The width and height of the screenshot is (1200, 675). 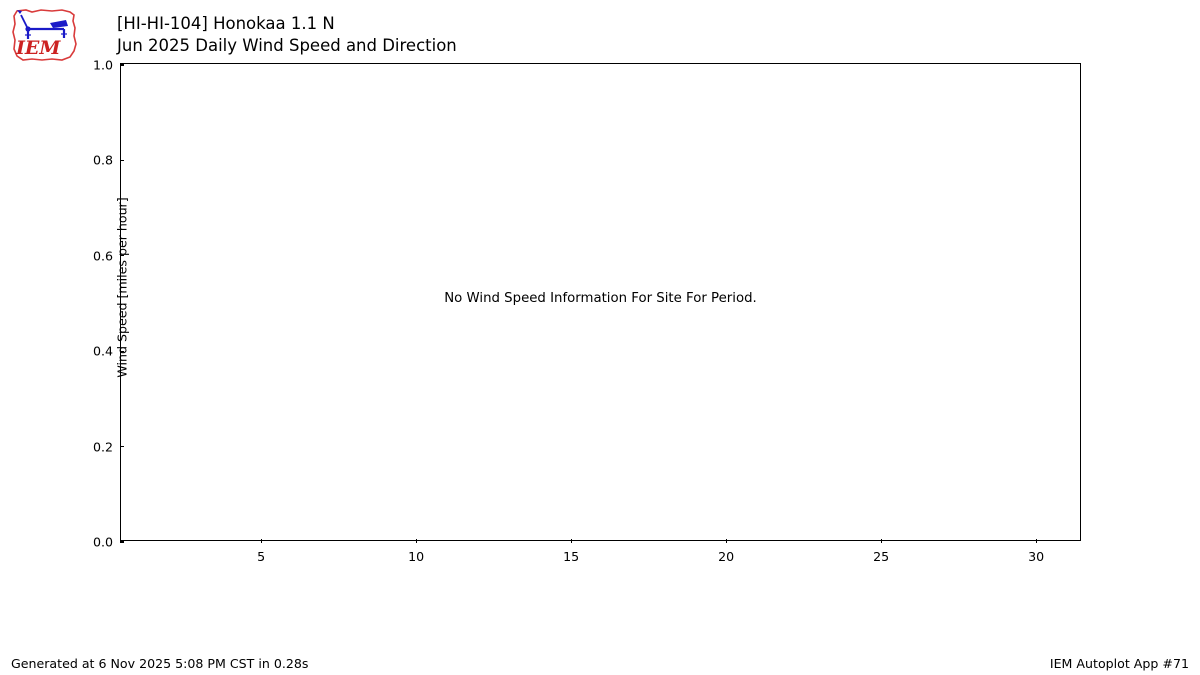 What do you see at coordinates (122, 287) in the screenshot?
I see `y-axis-label: Wind Speed [miles per hour]` at bounding box center [122, 287].